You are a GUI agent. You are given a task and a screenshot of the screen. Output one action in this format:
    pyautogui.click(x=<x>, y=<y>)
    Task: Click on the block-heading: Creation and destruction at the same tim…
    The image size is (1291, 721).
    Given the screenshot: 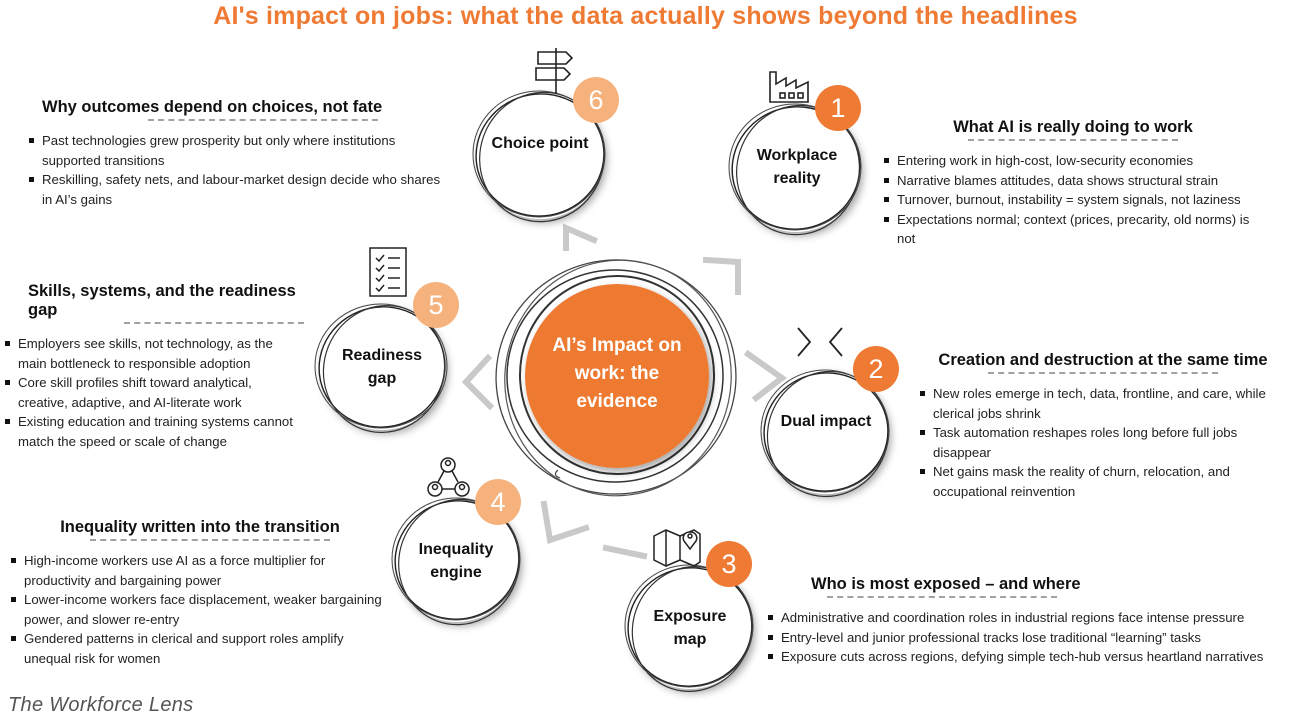 What is the action you would take?
    pyautogui.click(x=1103, y=360)
    